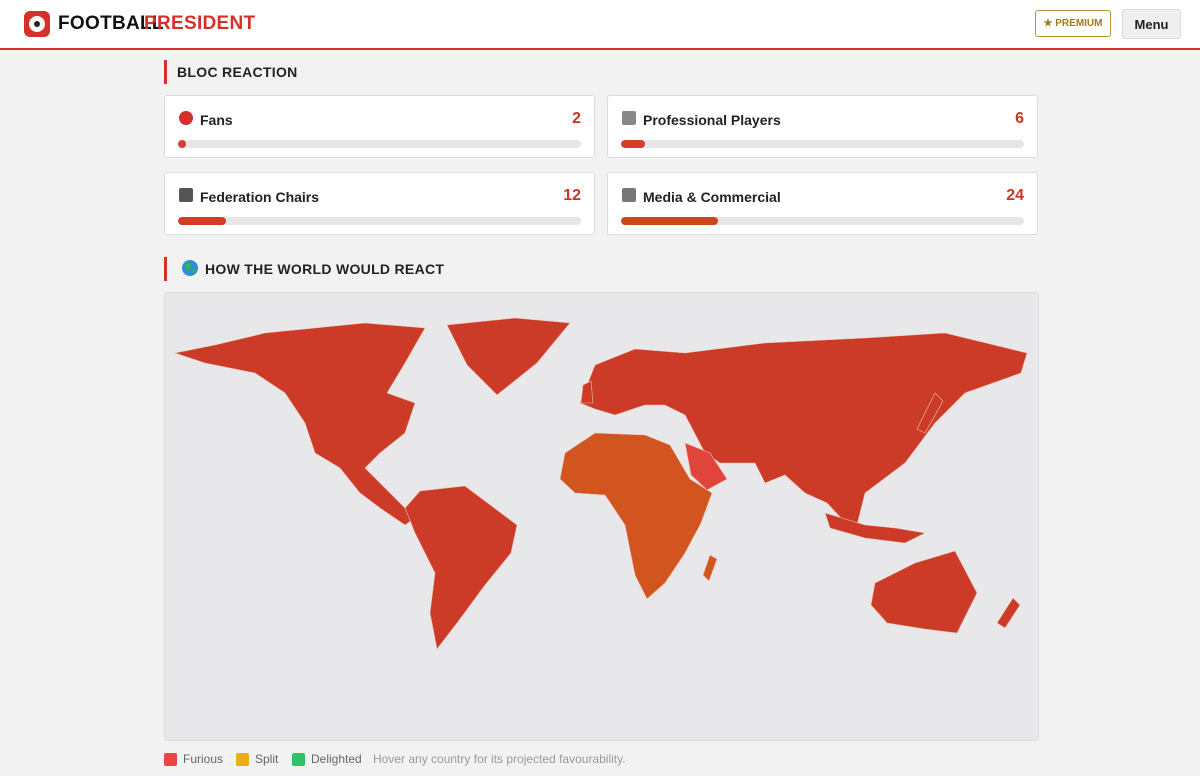  I want to click on legend-label: Furious, so click(203, 759).